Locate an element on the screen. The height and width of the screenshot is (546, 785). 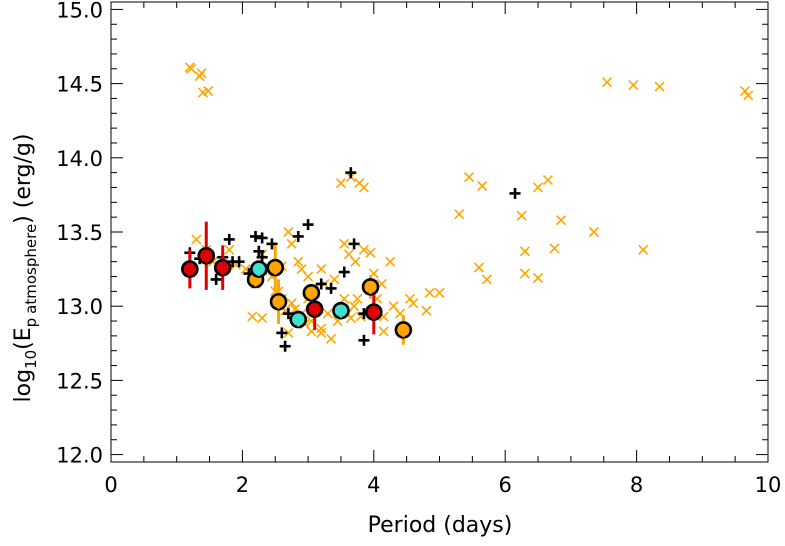
x-tick-label: 0 is located at coordinates (110, 485).